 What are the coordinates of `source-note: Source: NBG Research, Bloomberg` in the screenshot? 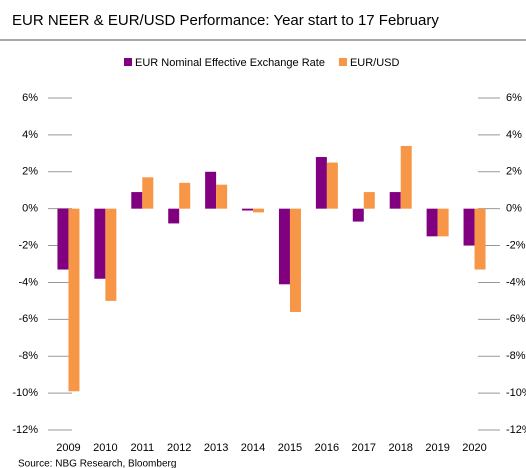 It's located at (97, 463).